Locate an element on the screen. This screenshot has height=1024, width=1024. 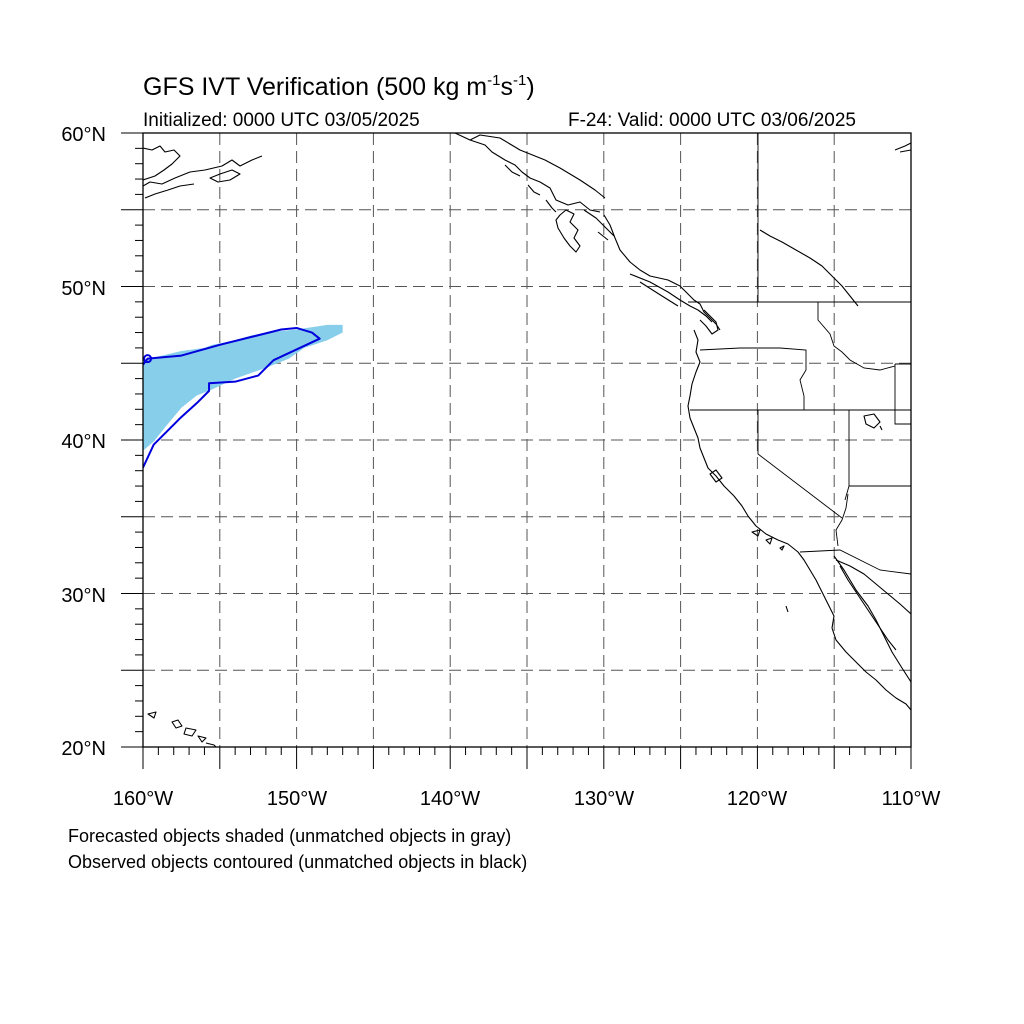
lon-label: 110°W is located at coordinates (911, 799).